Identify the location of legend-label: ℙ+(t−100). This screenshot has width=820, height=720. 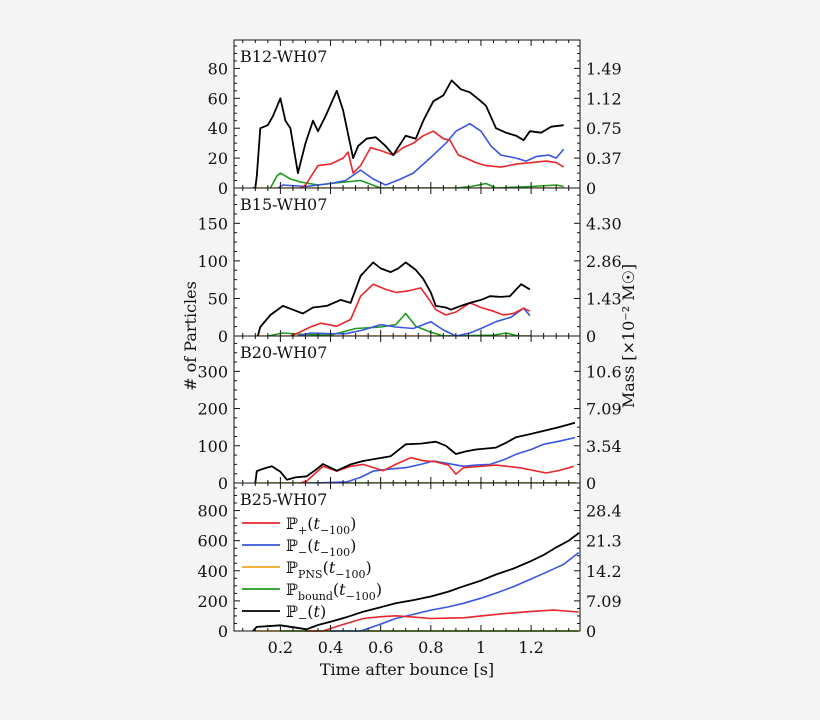
(321, 525).